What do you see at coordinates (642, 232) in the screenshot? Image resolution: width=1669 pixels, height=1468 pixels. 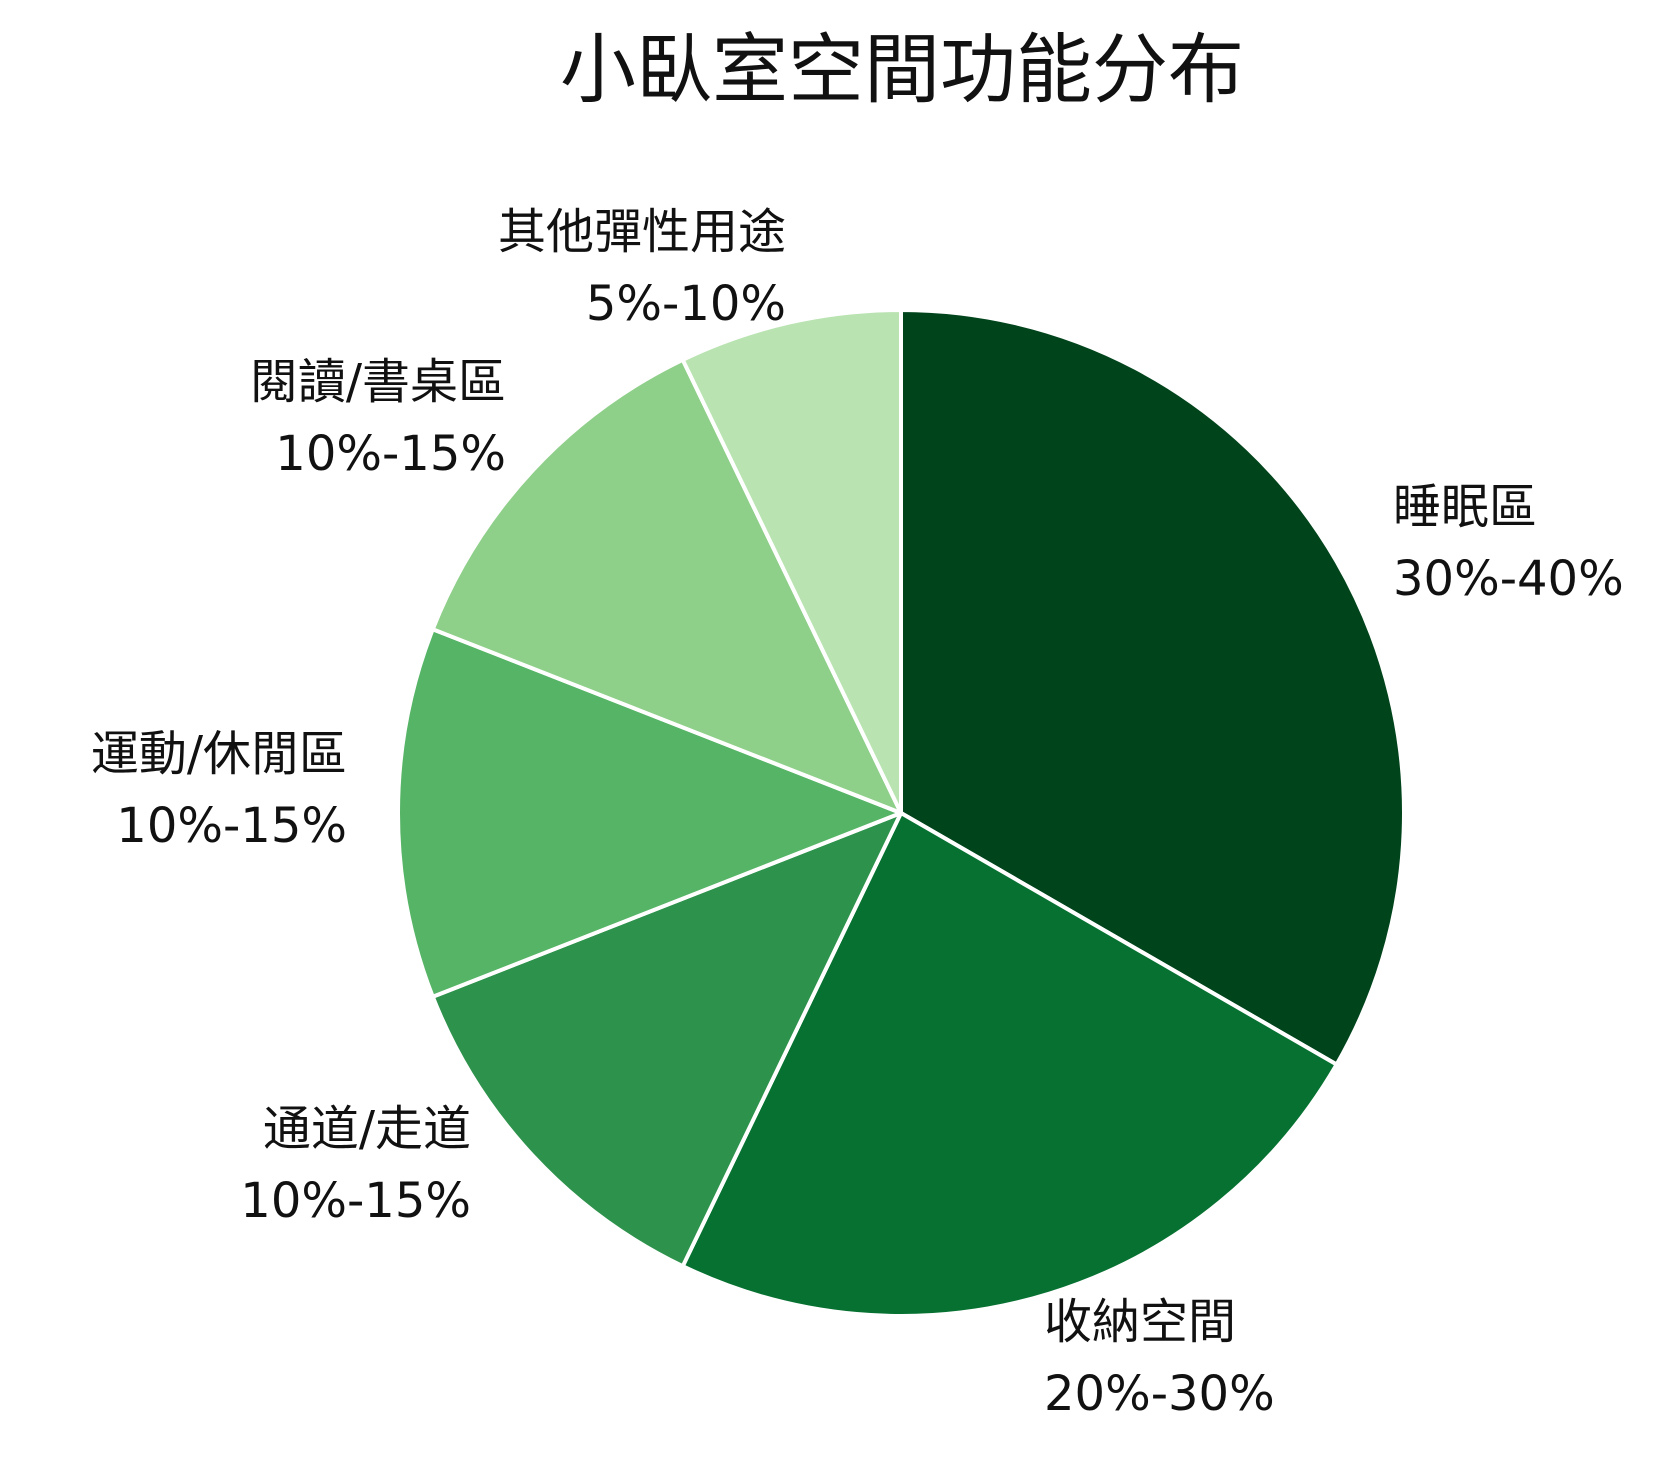 I see `slice-label-name: 其他彈性用途` at bounding box center [642, 232].